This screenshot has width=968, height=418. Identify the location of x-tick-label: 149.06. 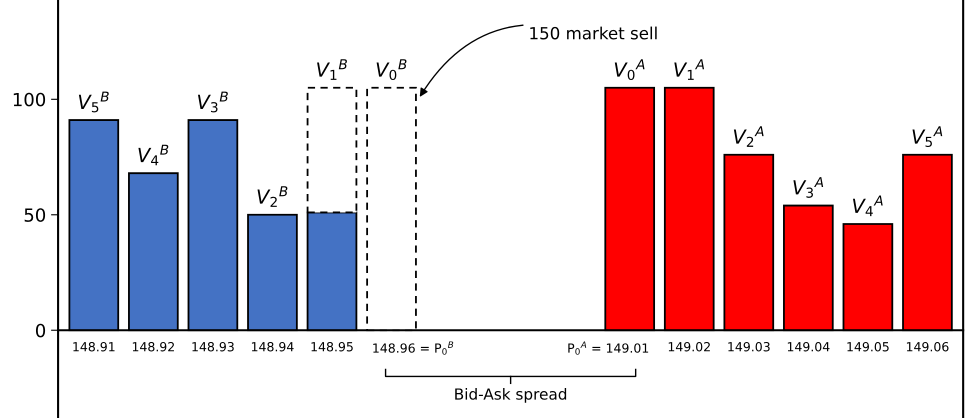
(927, 347).